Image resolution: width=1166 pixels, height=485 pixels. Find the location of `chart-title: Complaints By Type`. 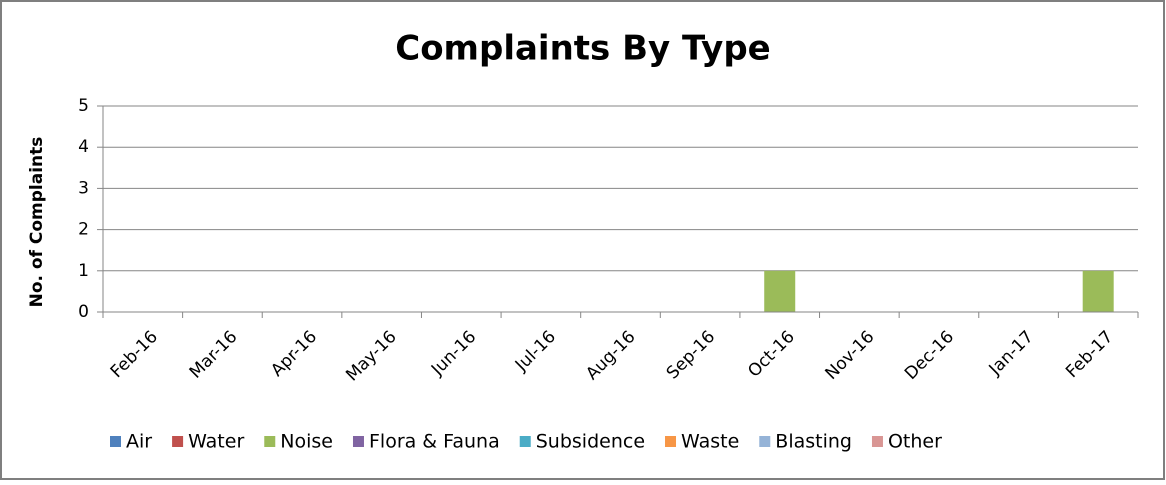

chart-title: Complaints By Type is located at coordinates (583, 49).